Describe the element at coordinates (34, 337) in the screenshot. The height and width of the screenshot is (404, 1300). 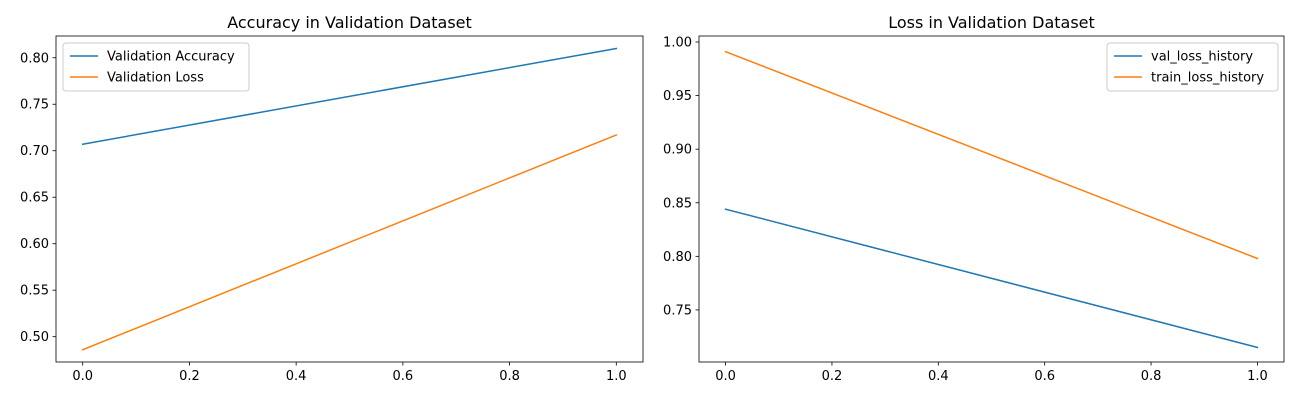
I see `y-tick-label: 0.50` at that location.